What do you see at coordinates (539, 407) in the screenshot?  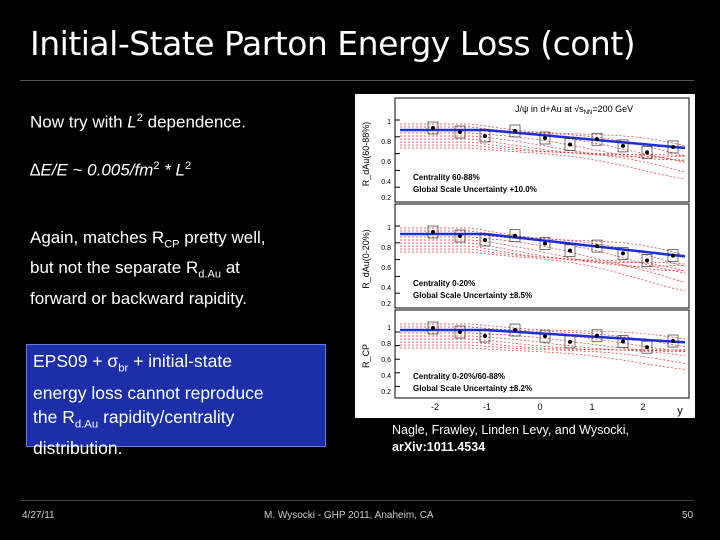 I see `xtick-label: 0` at bounding box center [539, 407].